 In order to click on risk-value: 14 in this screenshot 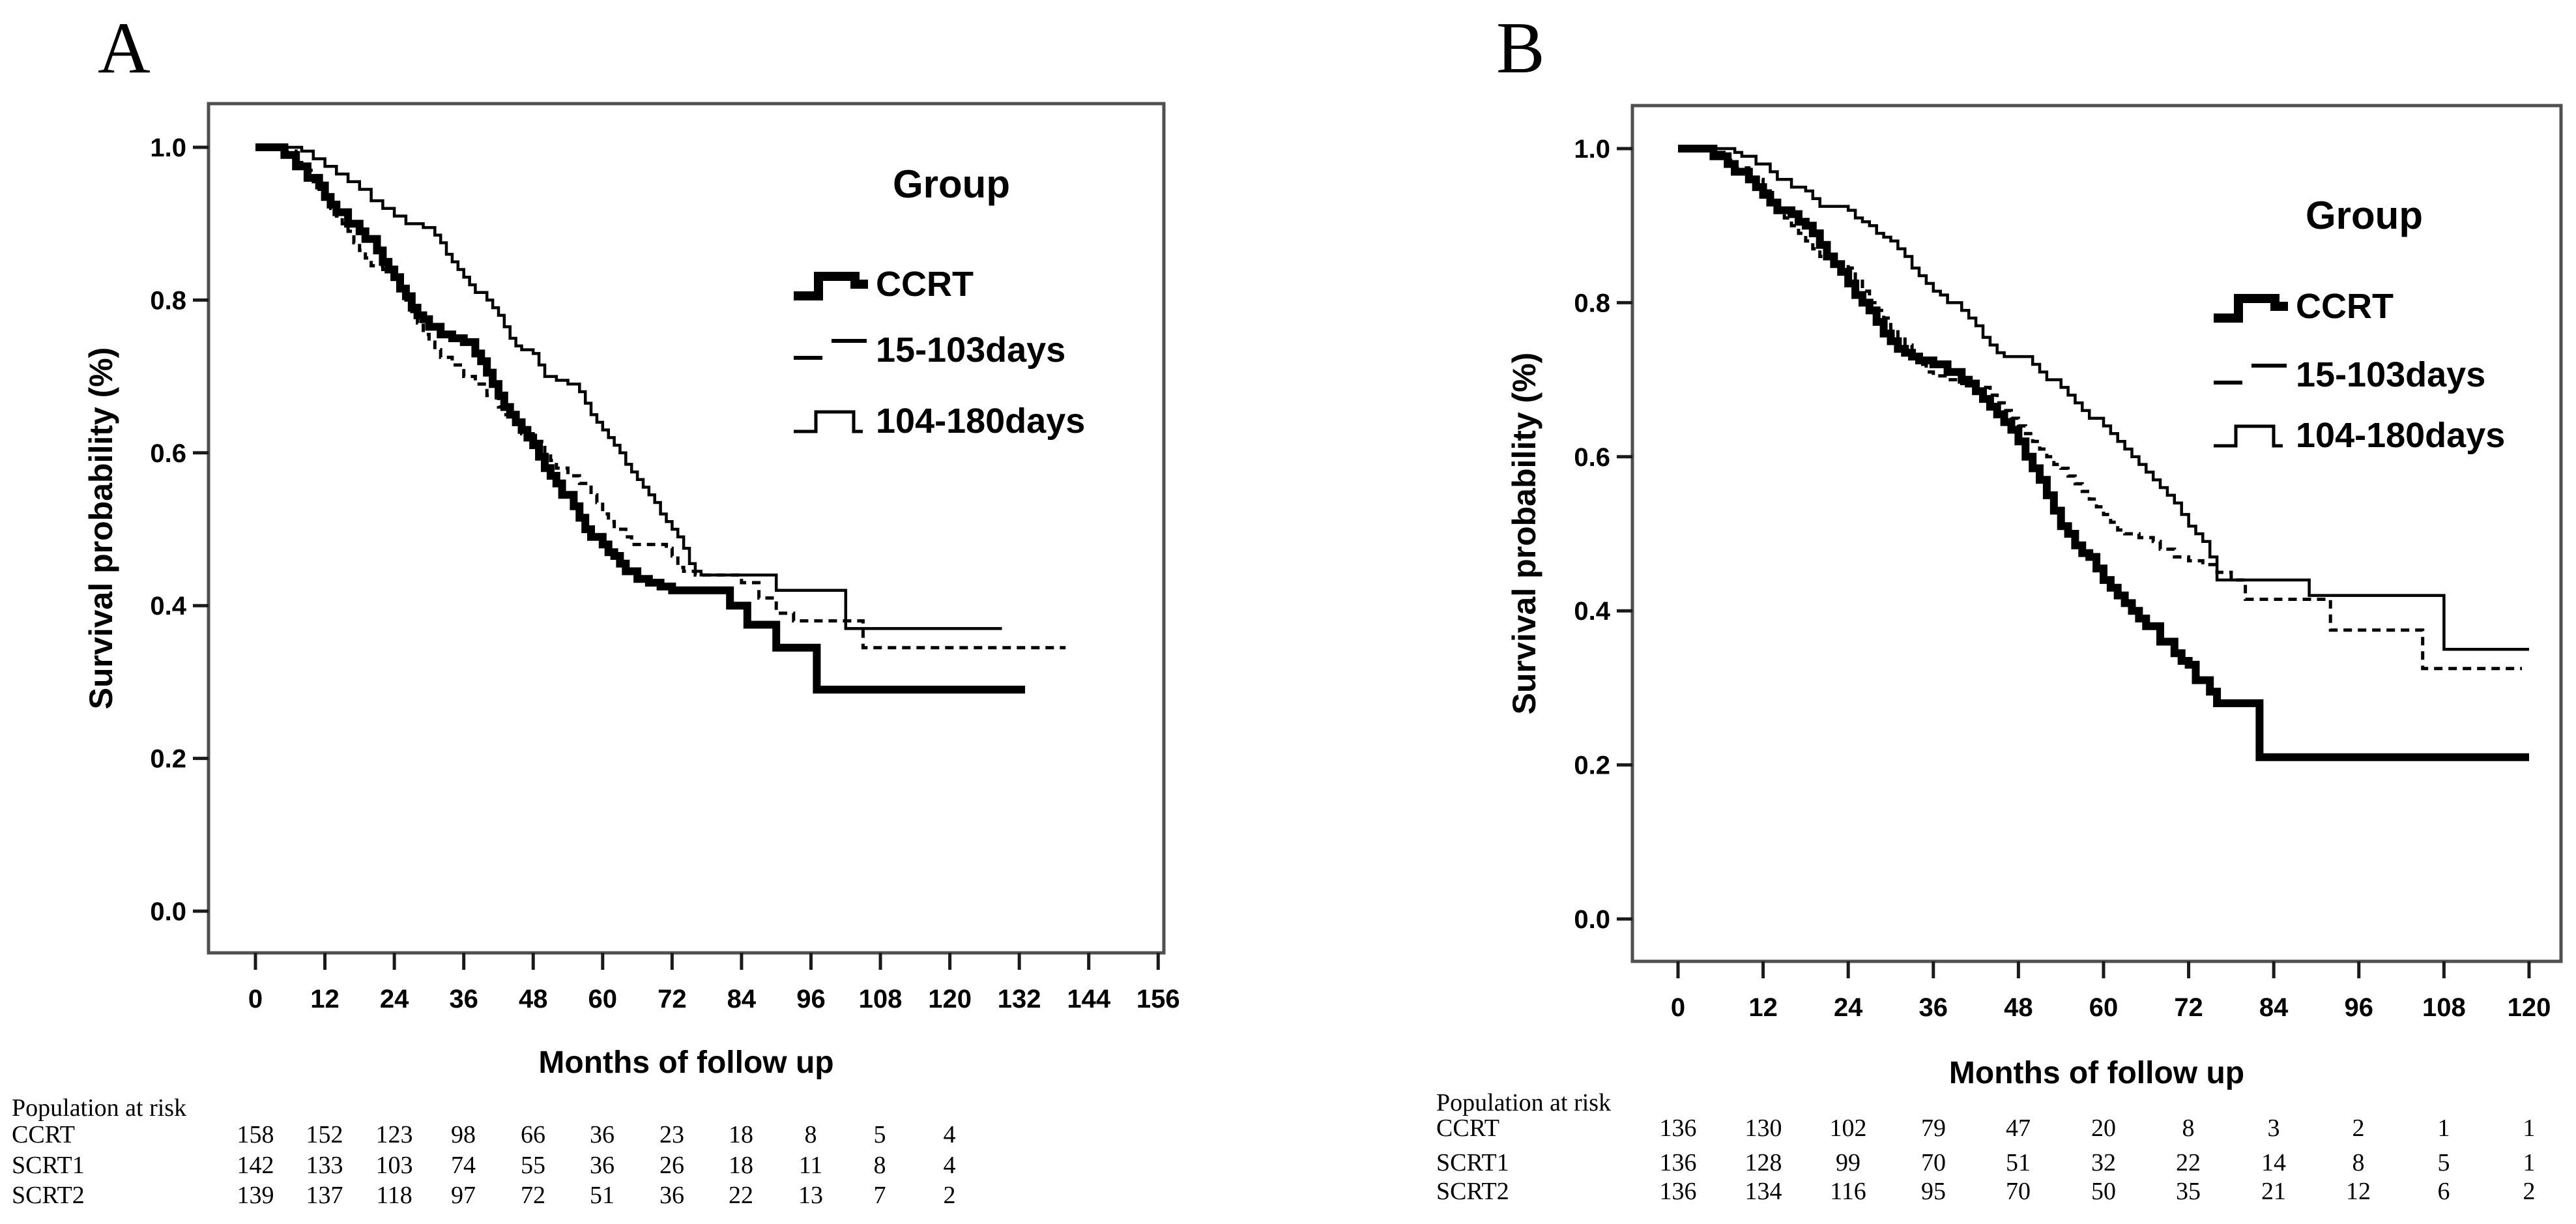, I will do `click(2273, 1163)`.